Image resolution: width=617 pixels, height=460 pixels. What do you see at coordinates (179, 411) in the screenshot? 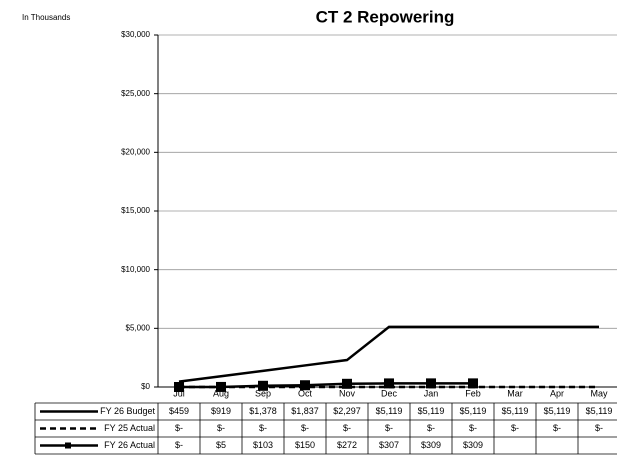
I see `data-label: $459` at bounding box center [179, 411].